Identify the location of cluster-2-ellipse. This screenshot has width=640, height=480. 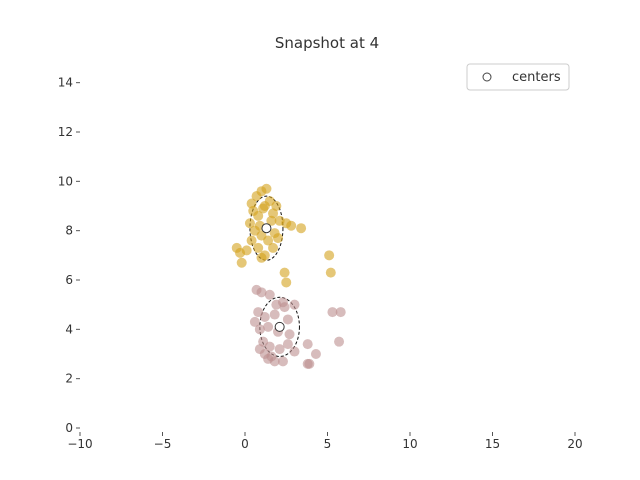
(279, 326).